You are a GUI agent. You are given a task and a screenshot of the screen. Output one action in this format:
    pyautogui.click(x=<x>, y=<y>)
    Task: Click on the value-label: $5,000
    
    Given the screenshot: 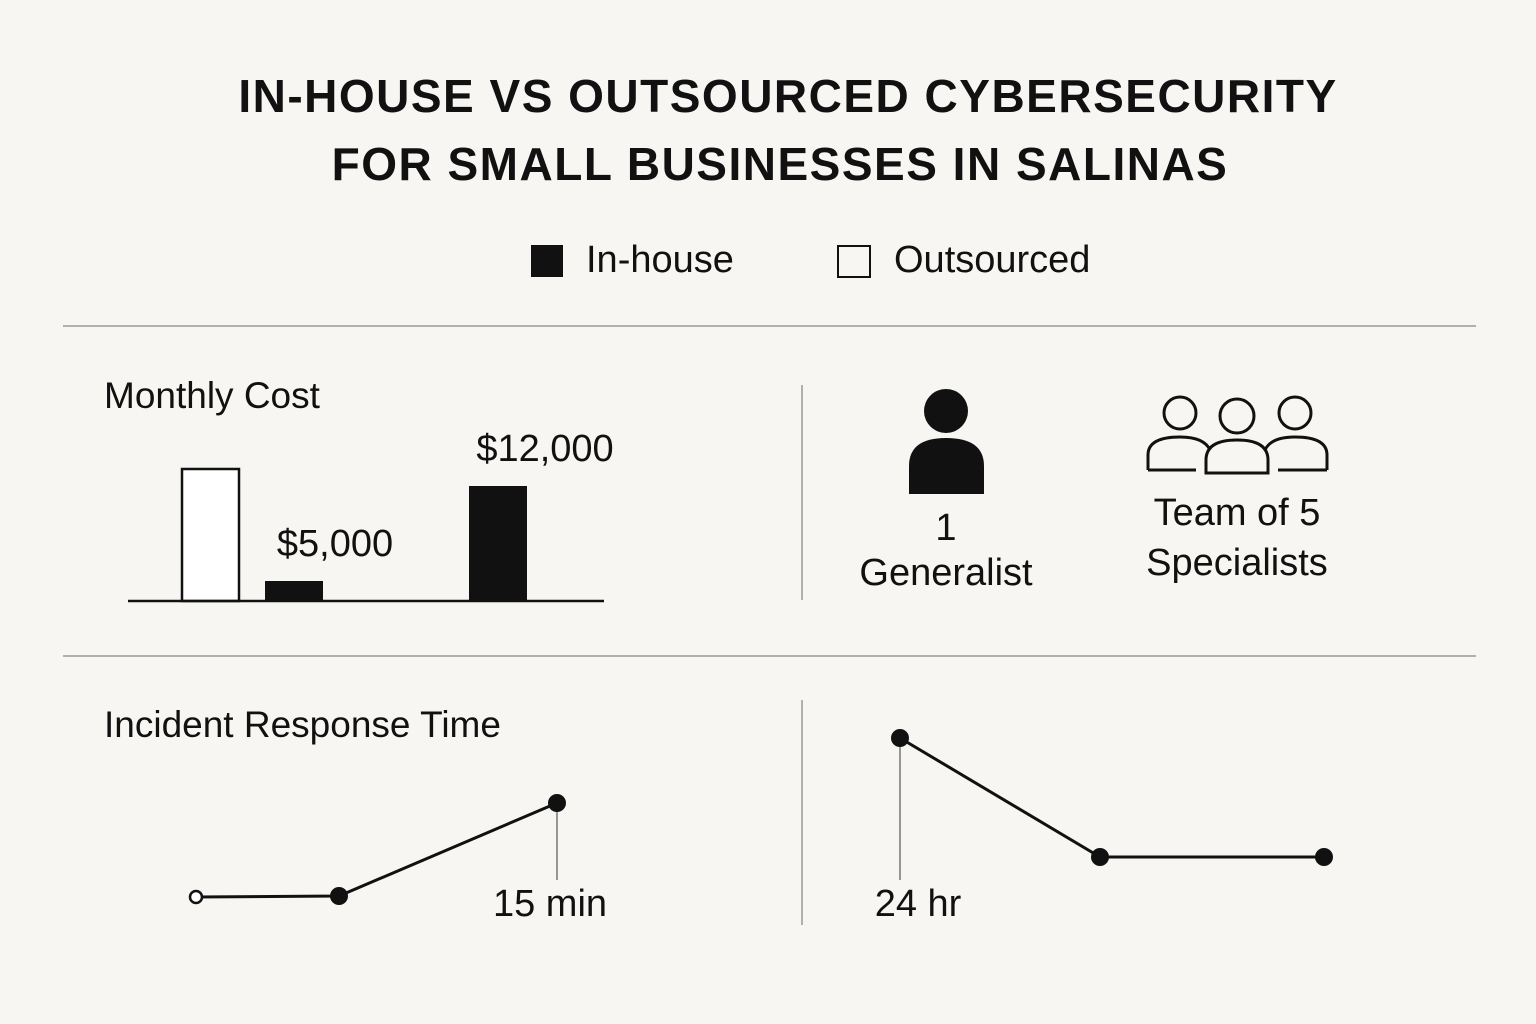 What is the action you would take?
    pyautogui.click(x=335, y=544)
    